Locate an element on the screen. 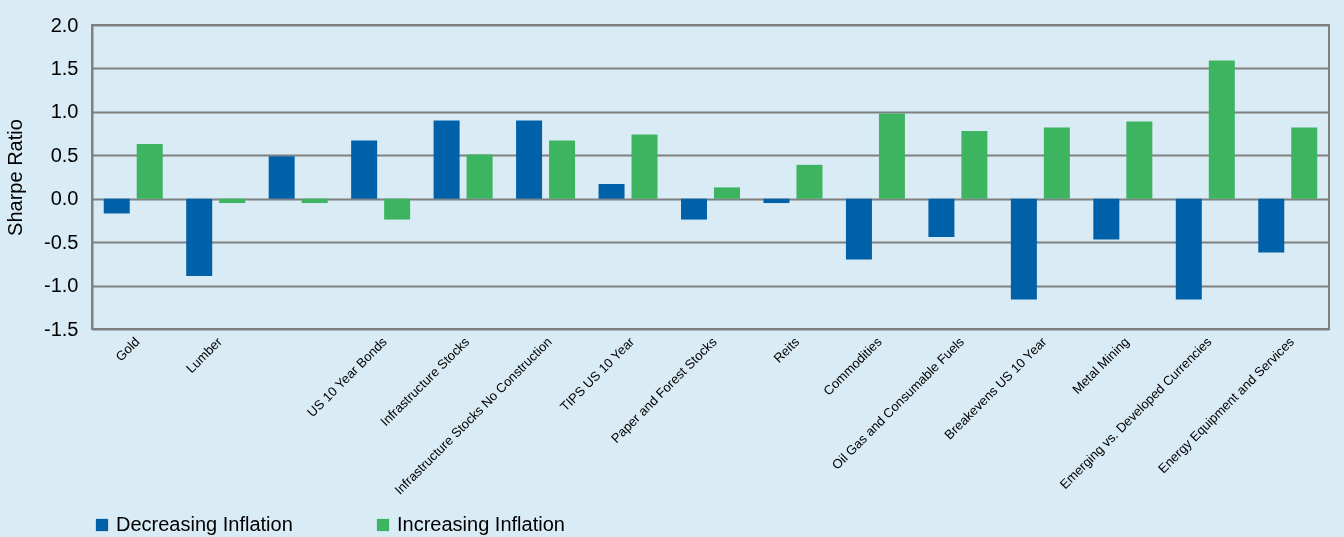 This screenshot has height=537, width=1344. legend-label: Increasing Inflation is located at coordinates (481, 524).